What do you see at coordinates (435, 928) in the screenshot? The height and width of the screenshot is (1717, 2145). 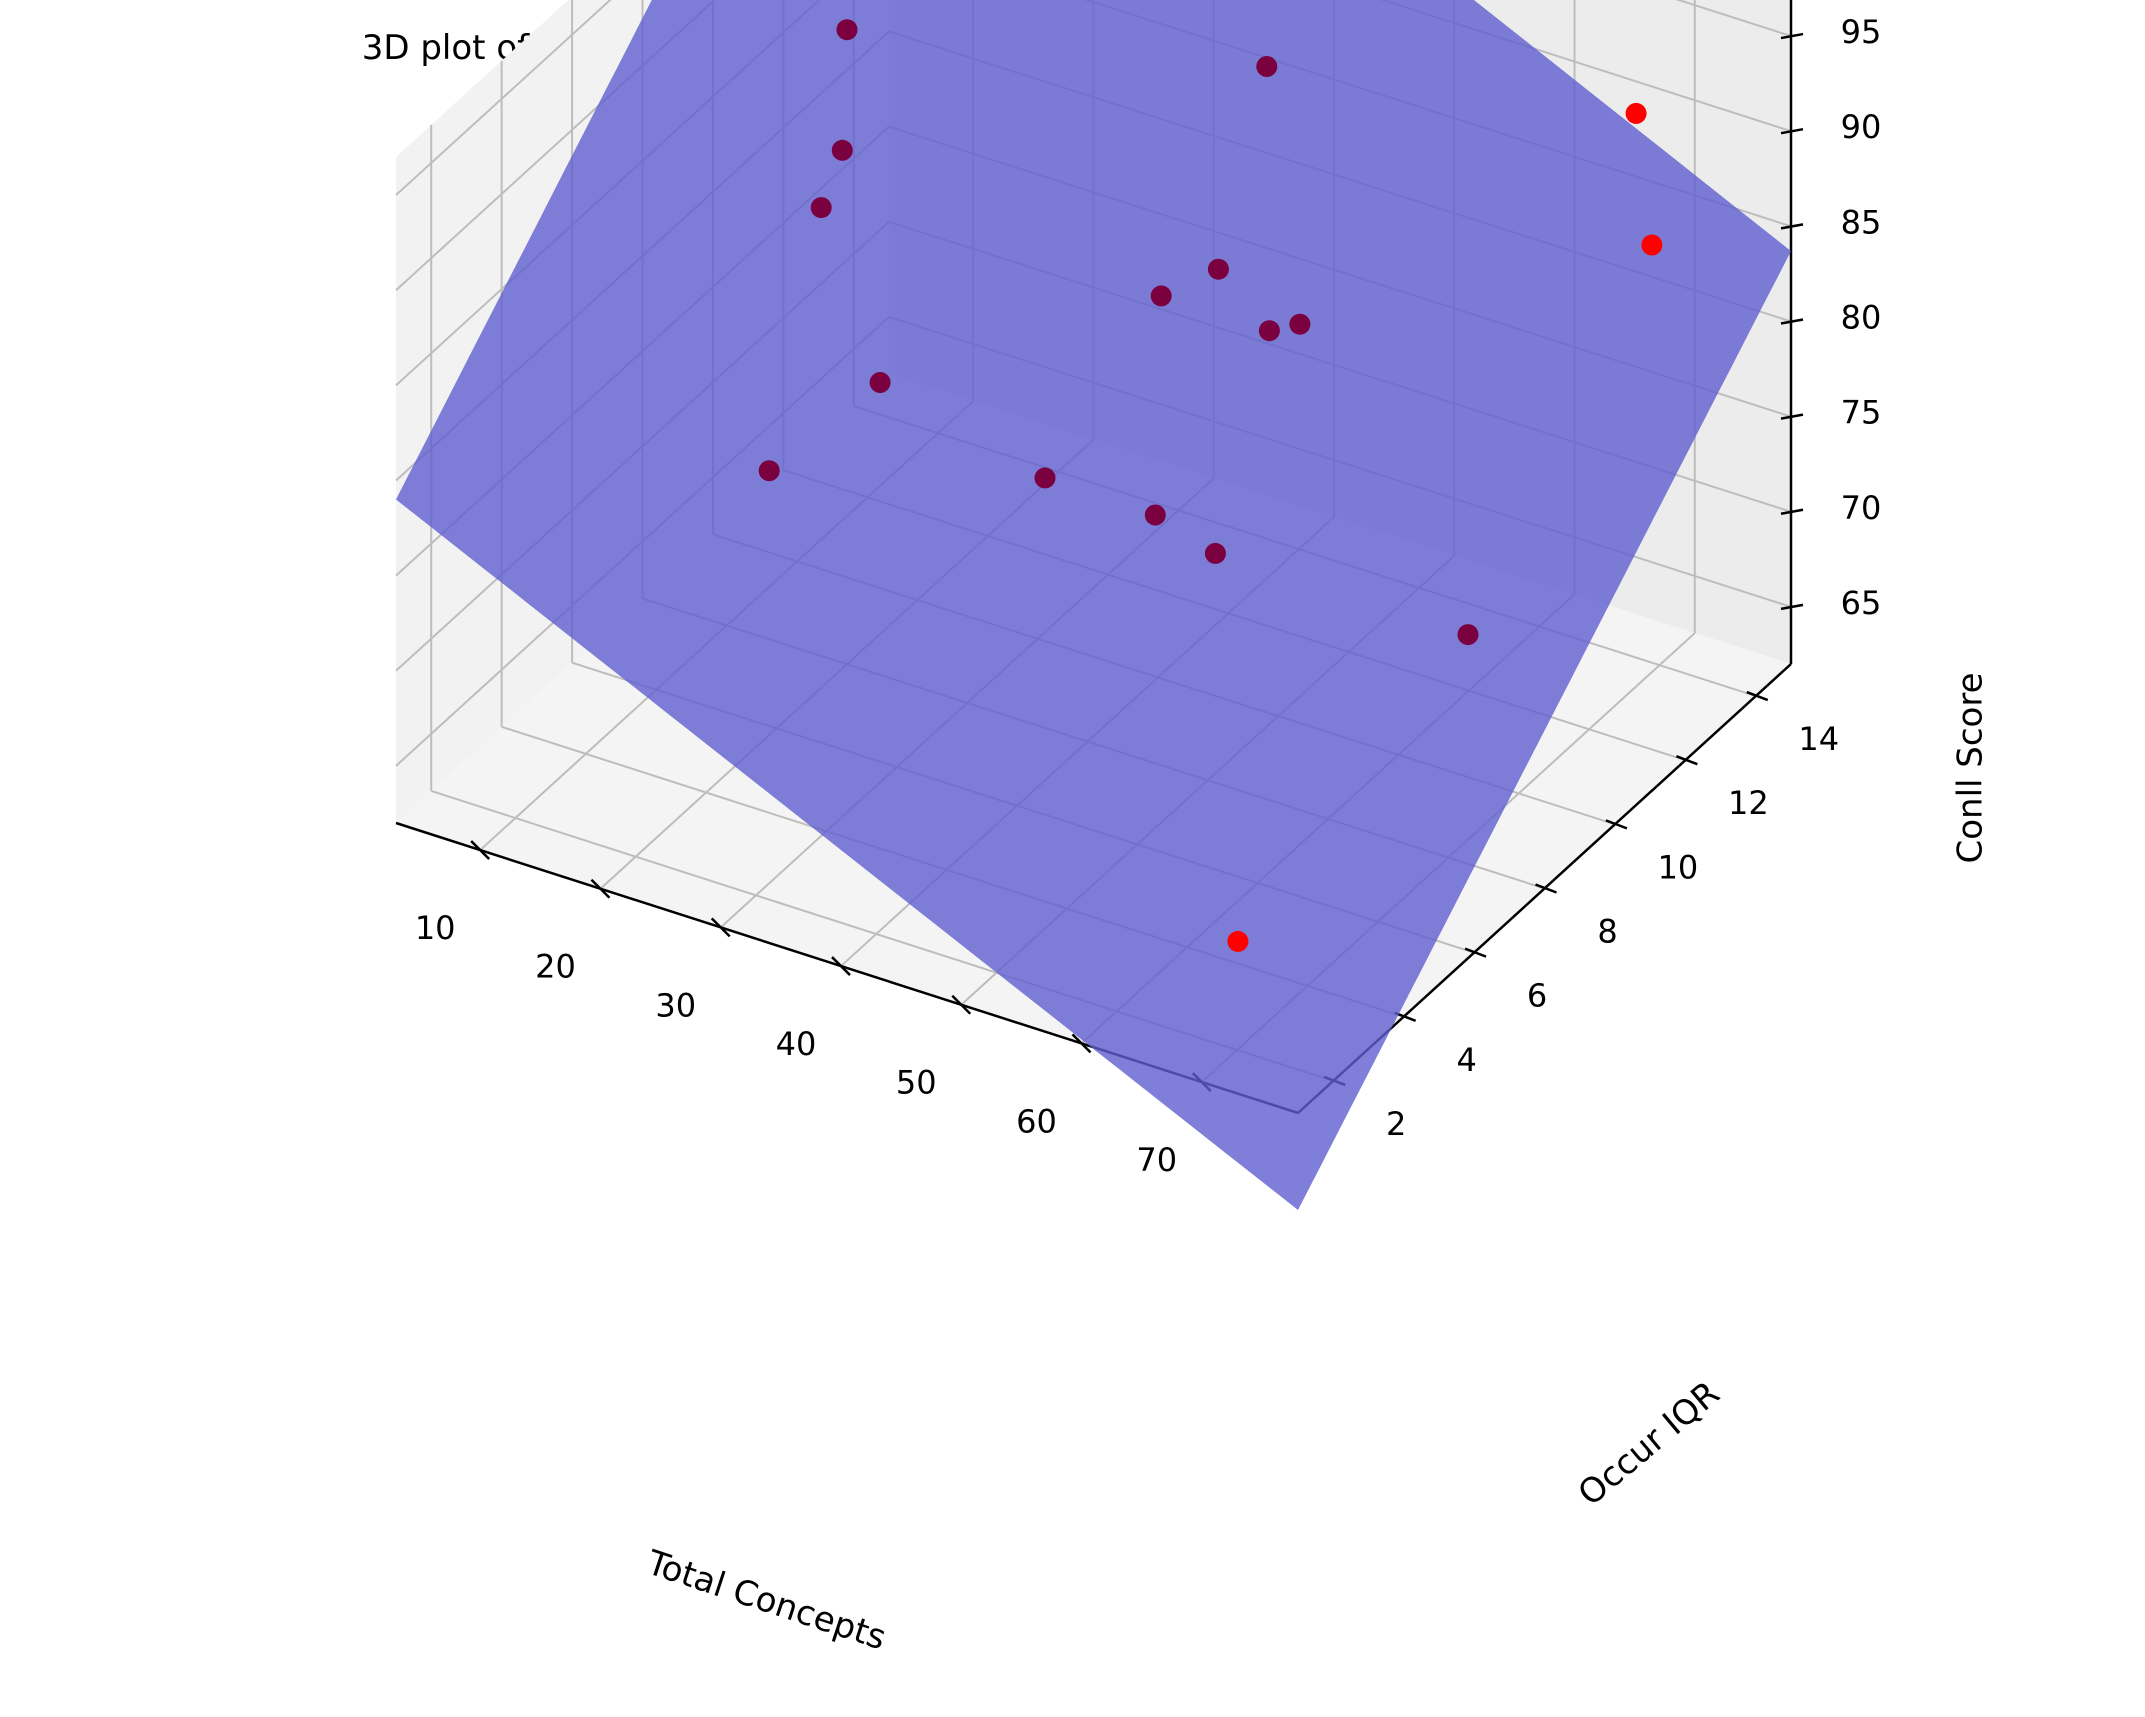 I see `x-tick-label: 10` at bounding box center [435, 928].